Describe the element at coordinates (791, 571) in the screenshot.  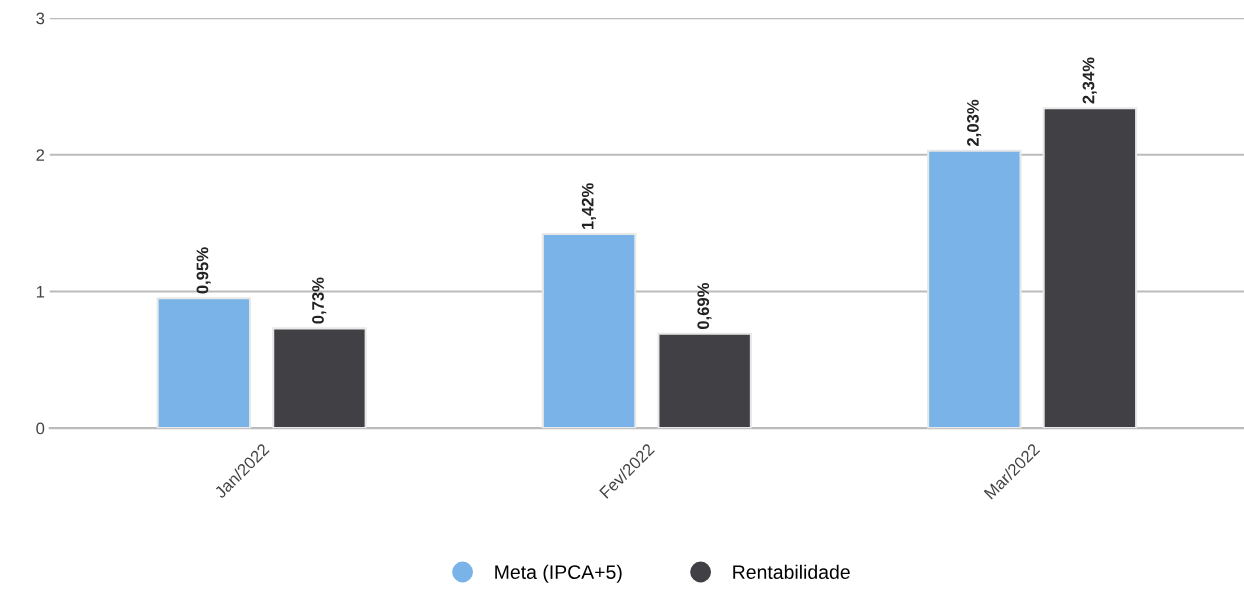
I see `legend-label: Rentabilidade` at that location.